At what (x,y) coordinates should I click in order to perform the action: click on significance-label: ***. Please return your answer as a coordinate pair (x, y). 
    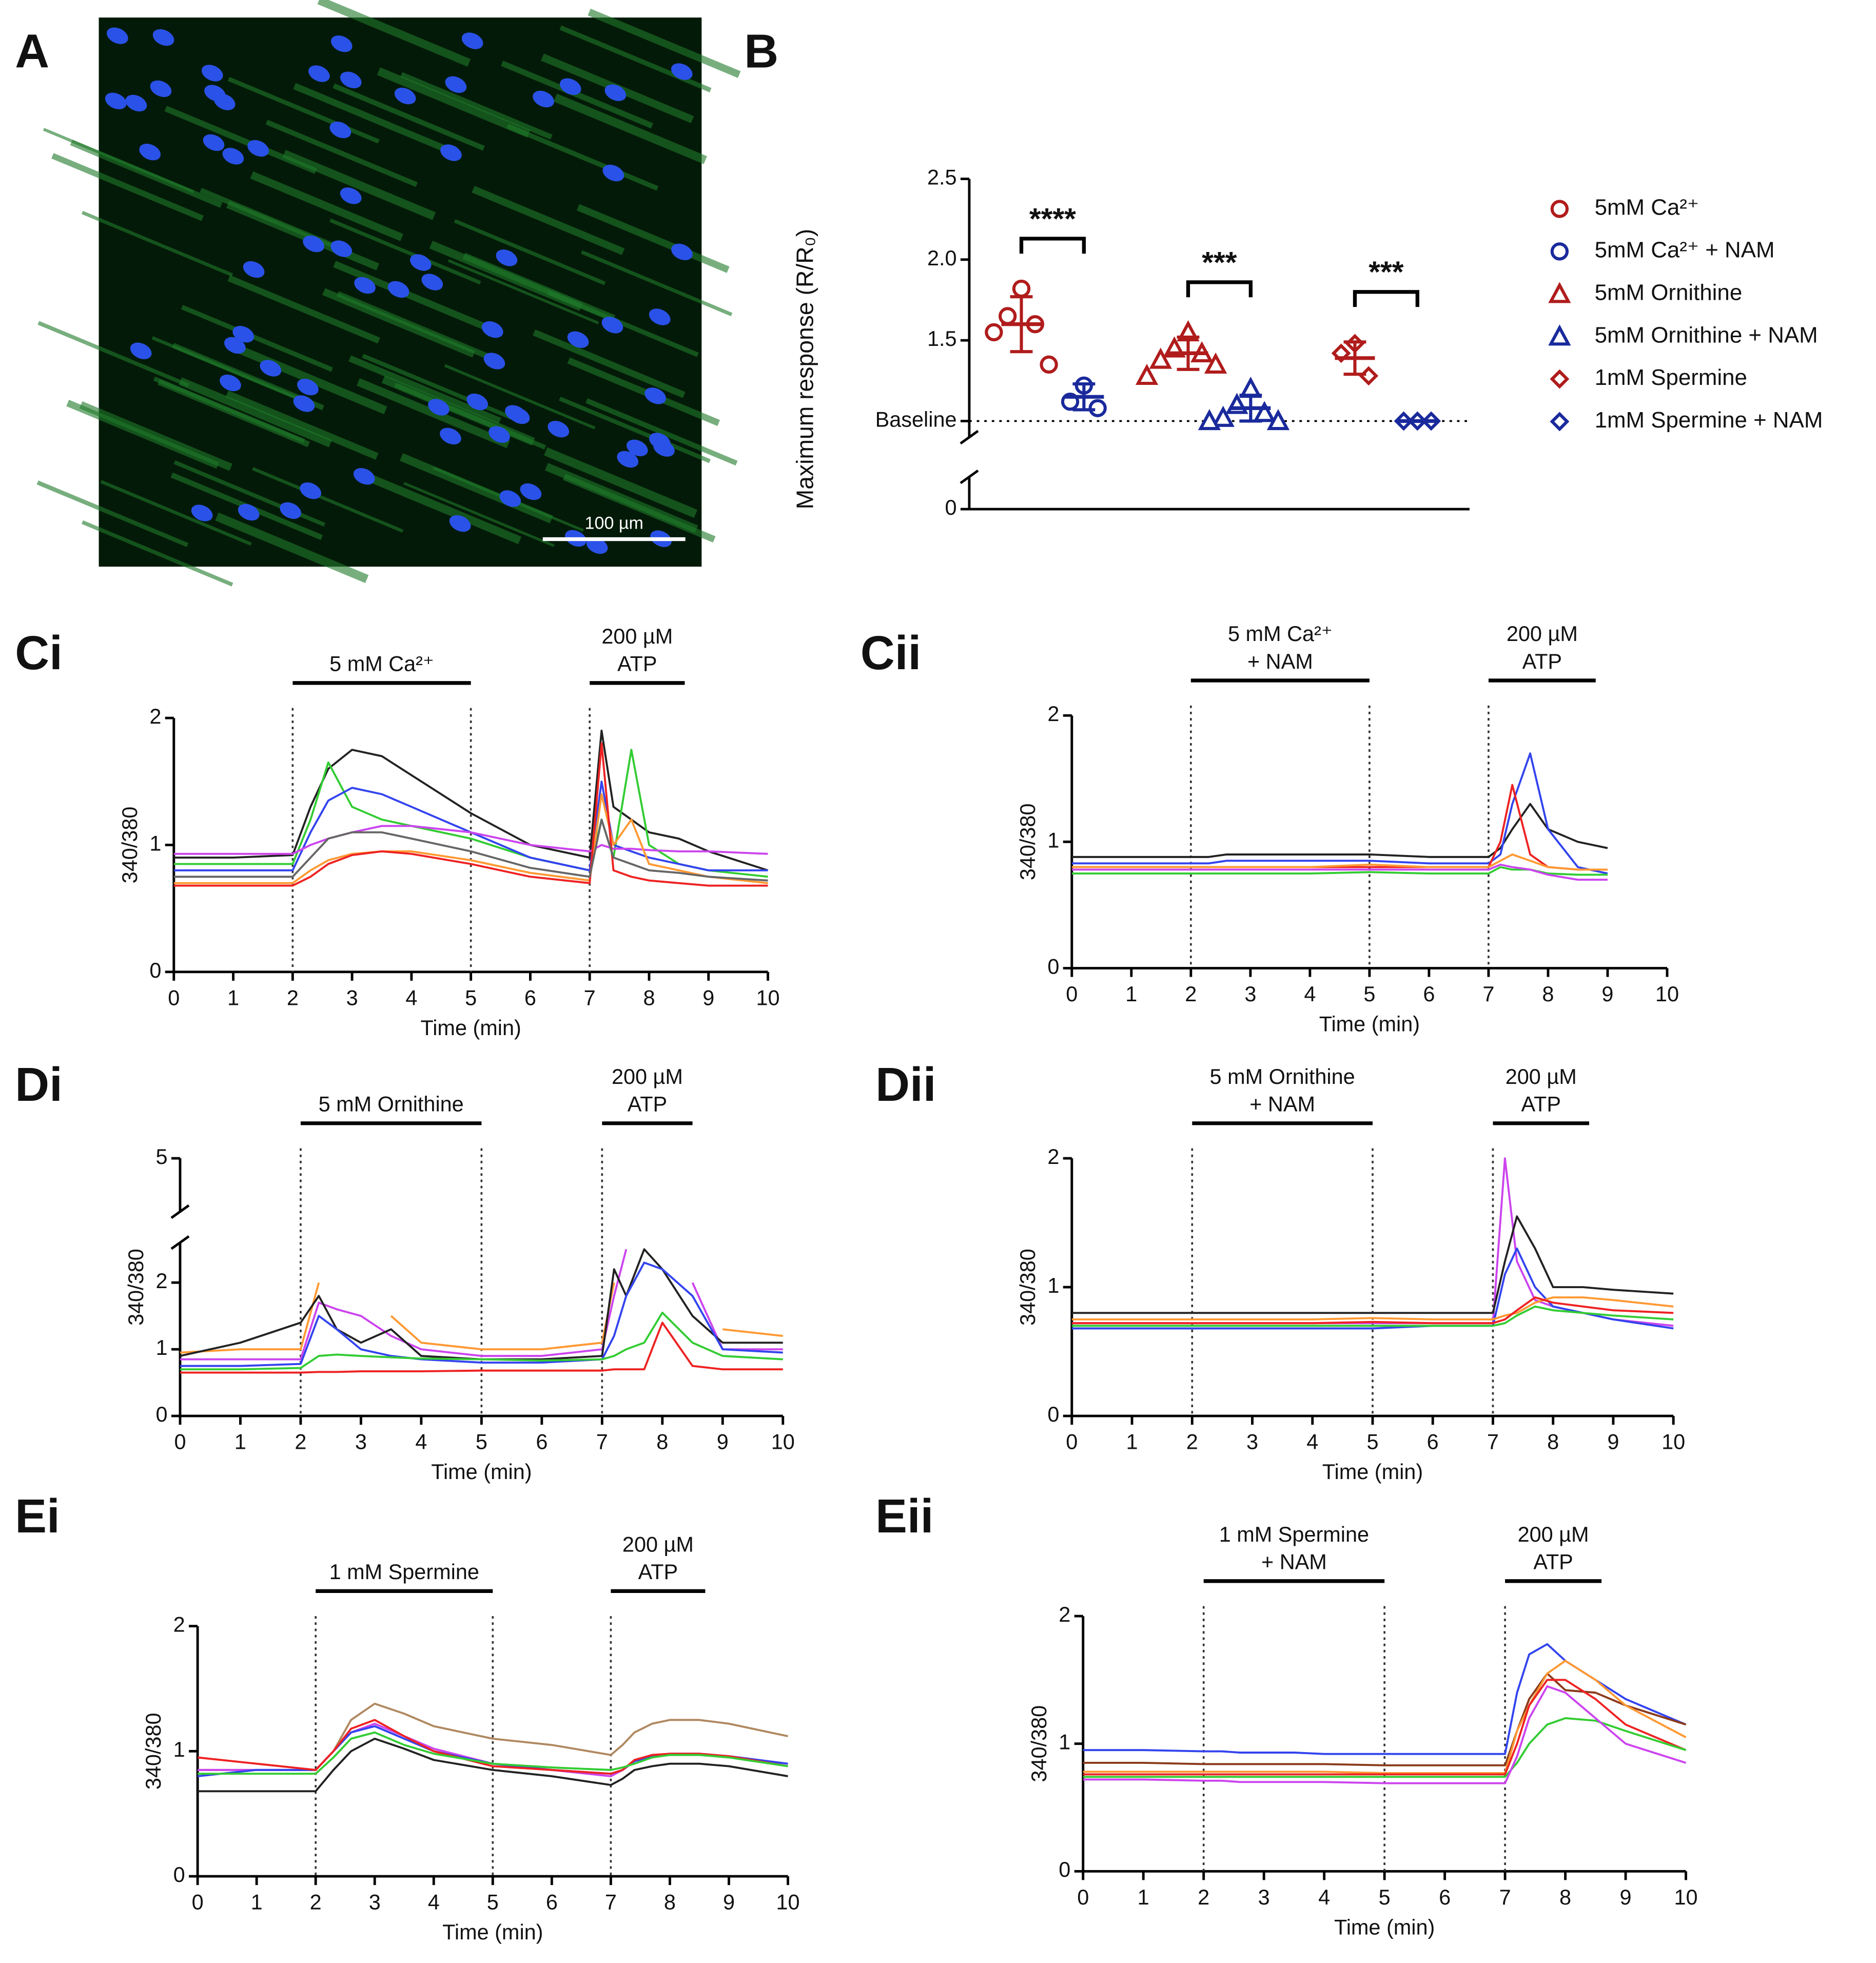
    Looking at the image, I should click on (1220, 262).